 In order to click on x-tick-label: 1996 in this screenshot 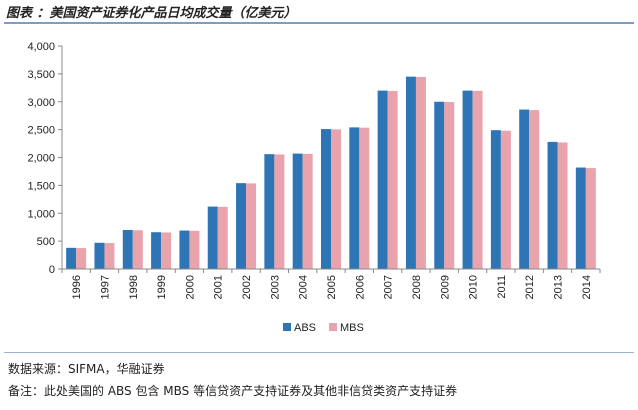, I will do `click(77, 287)`.